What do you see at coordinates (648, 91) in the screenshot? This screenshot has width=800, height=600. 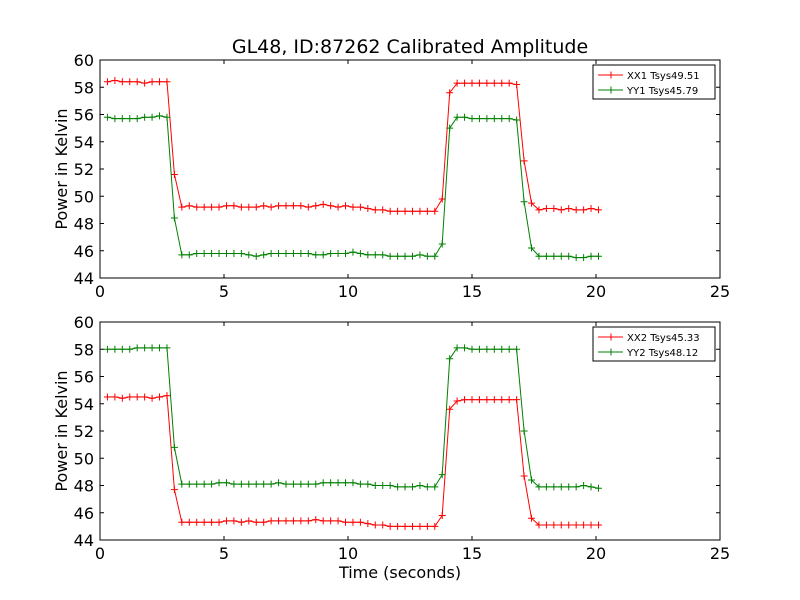 I see `legend-entry: YY1 Tsys45.79` at bounding box center [648, 91].